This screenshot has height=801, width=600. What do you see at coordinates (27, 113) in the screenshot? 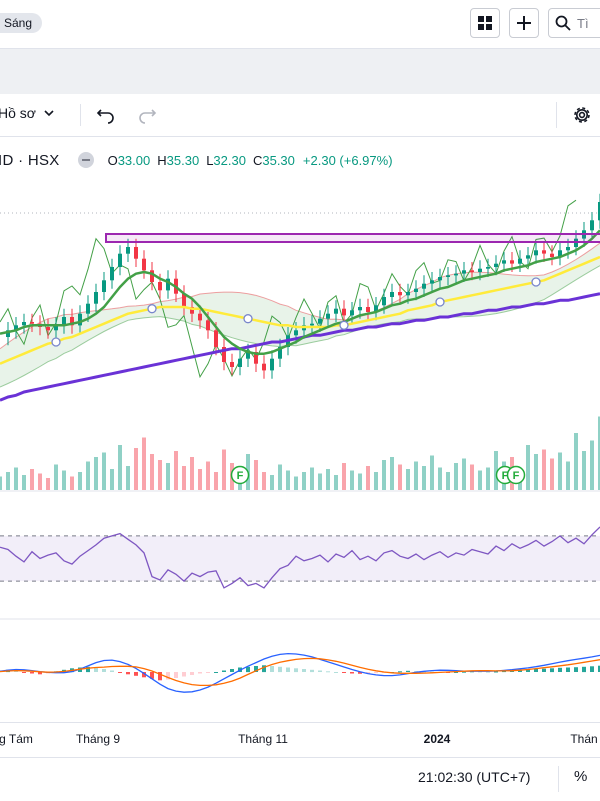
I see `profile-dropdown: Hồ sơ` at bounding box center [27, 113].